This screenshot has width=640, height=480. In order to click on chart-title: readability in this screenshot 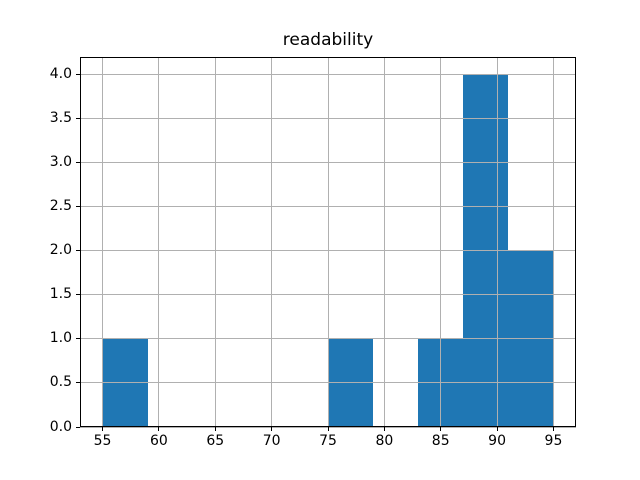, I will do `click(328, 40)`.